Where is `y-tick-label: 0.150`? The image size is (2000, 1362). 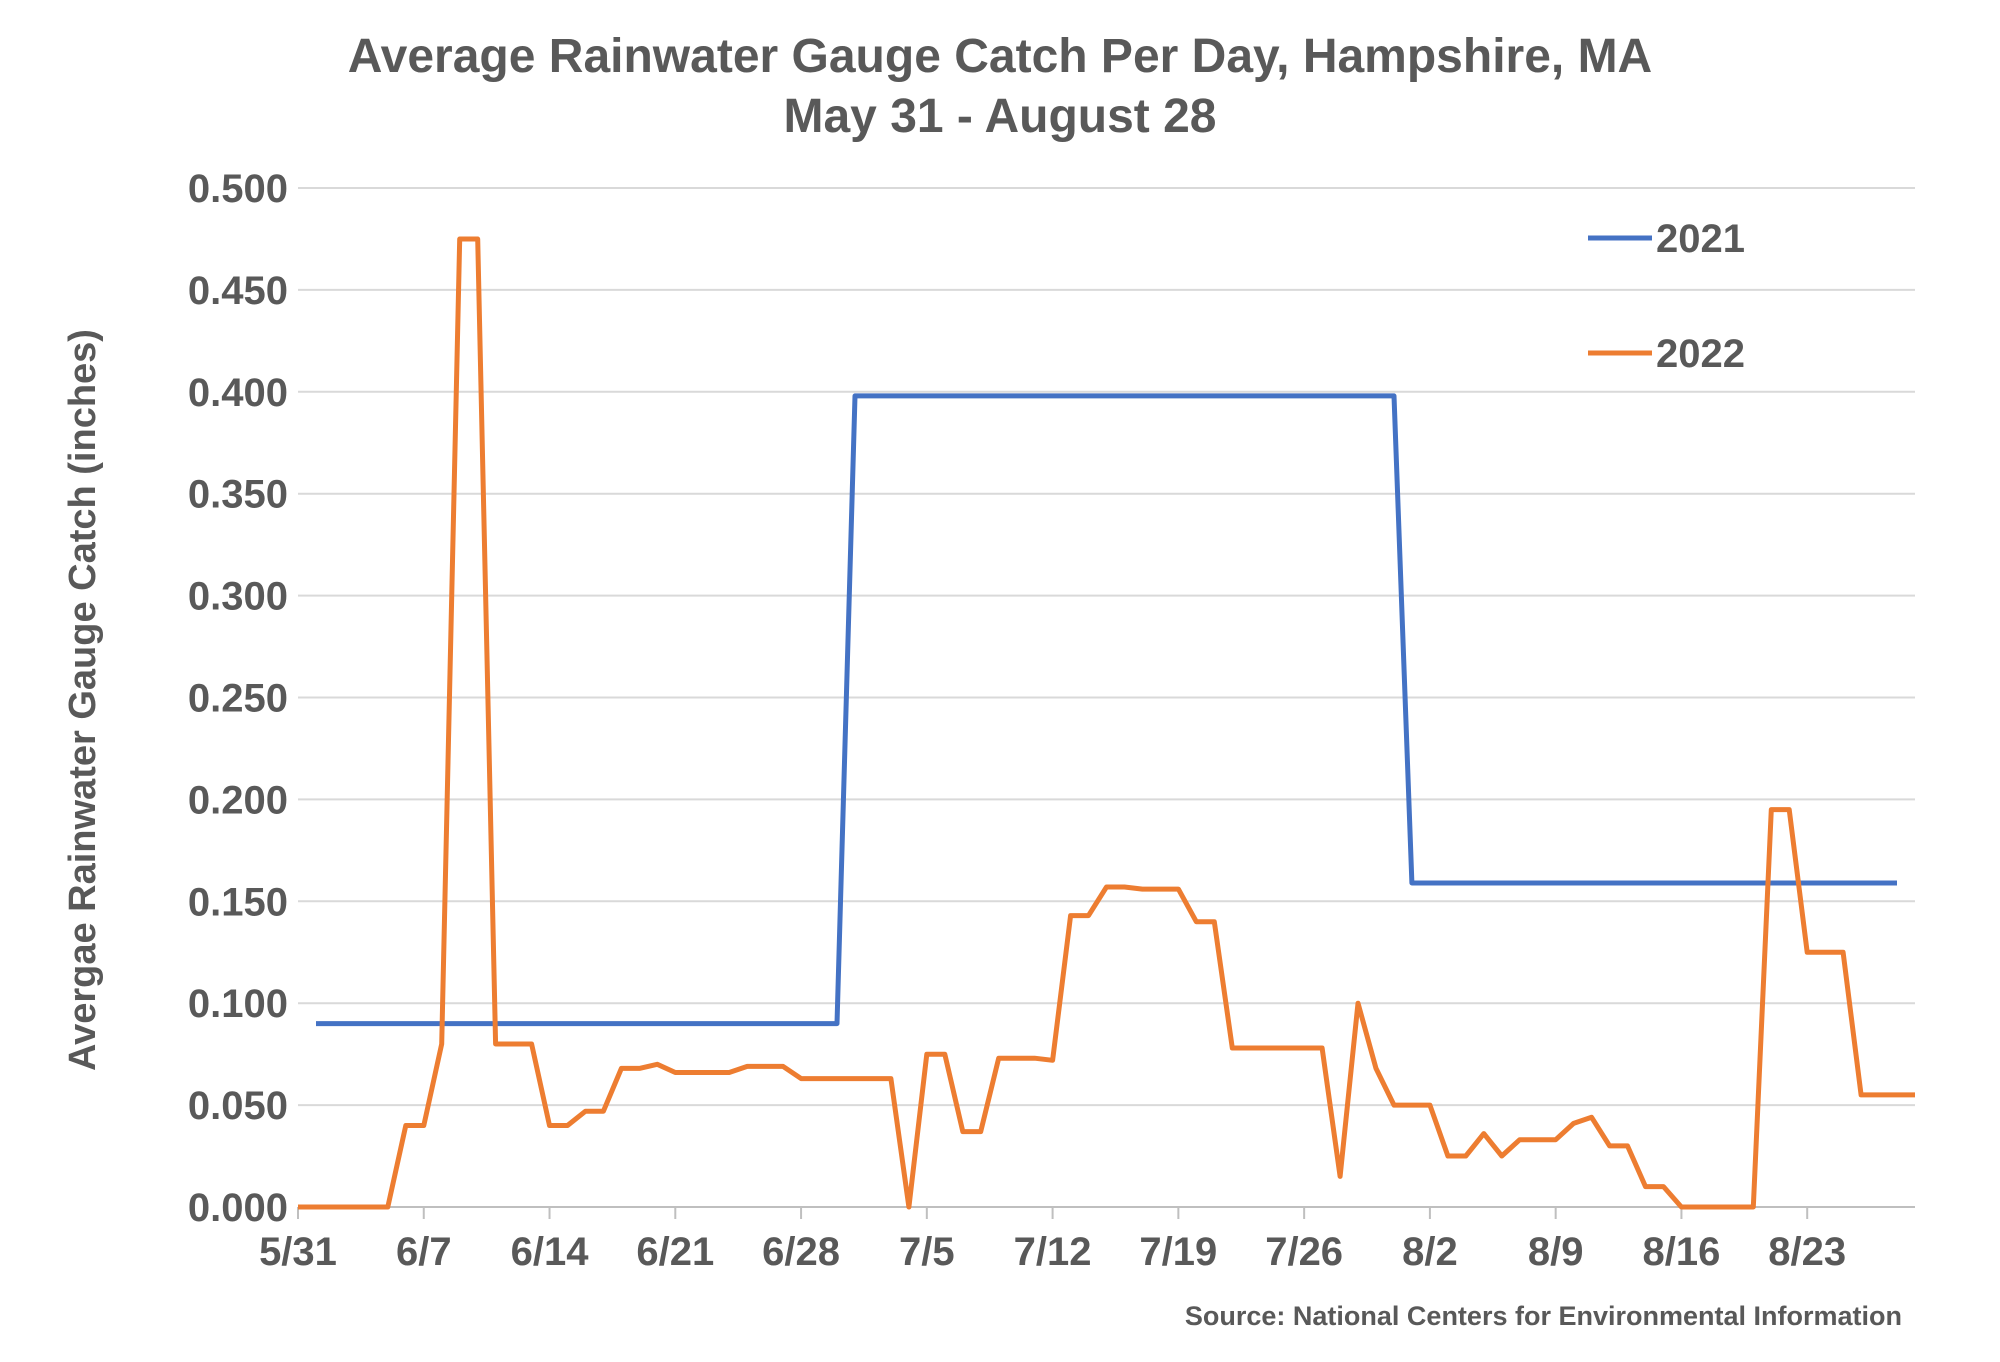 y-tick-label: 0.150 is located at coordinates (238, 902).